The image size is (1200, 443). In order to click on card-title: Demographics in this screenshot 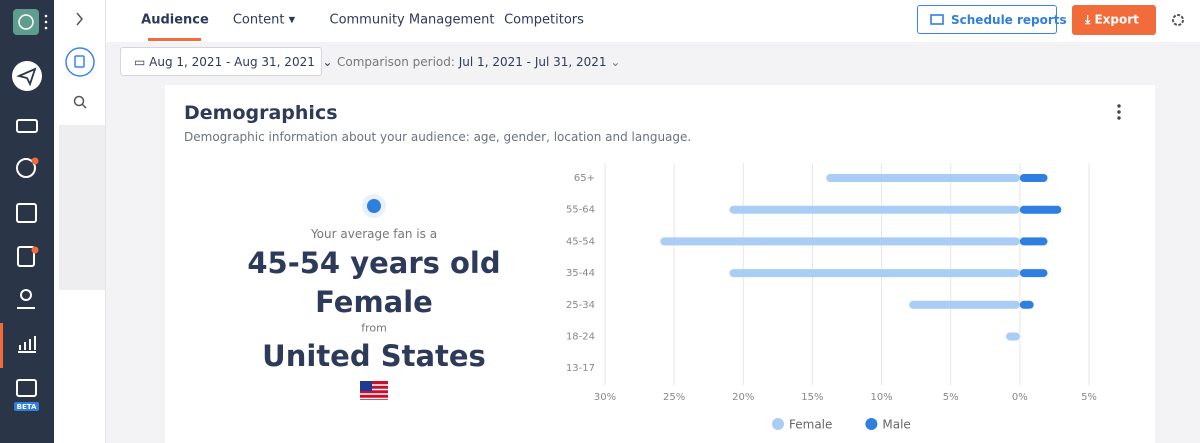, I will do `click(261, 113)`.